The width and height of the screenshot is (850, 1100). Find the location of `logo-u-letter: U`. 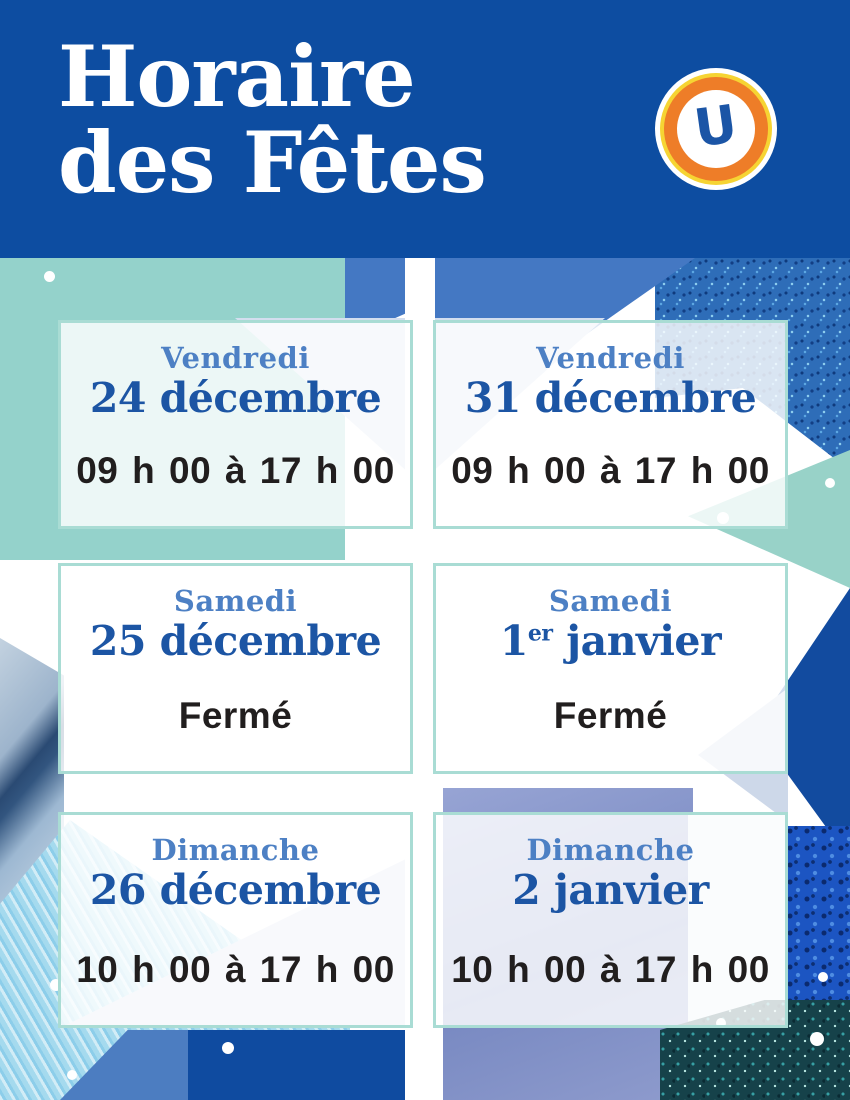

logo-u-letter: U is located at coordinates (715, 127).